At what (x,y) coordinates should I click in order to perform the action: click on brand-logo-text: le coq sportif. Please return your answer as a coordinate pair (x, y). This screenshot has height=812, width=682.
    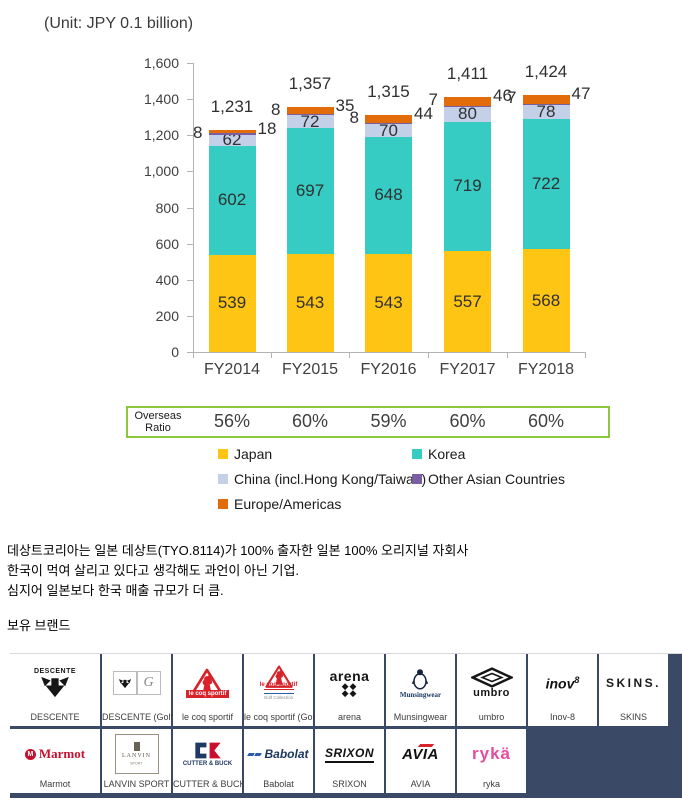
    Looking at the image, I should click on (278, 685).